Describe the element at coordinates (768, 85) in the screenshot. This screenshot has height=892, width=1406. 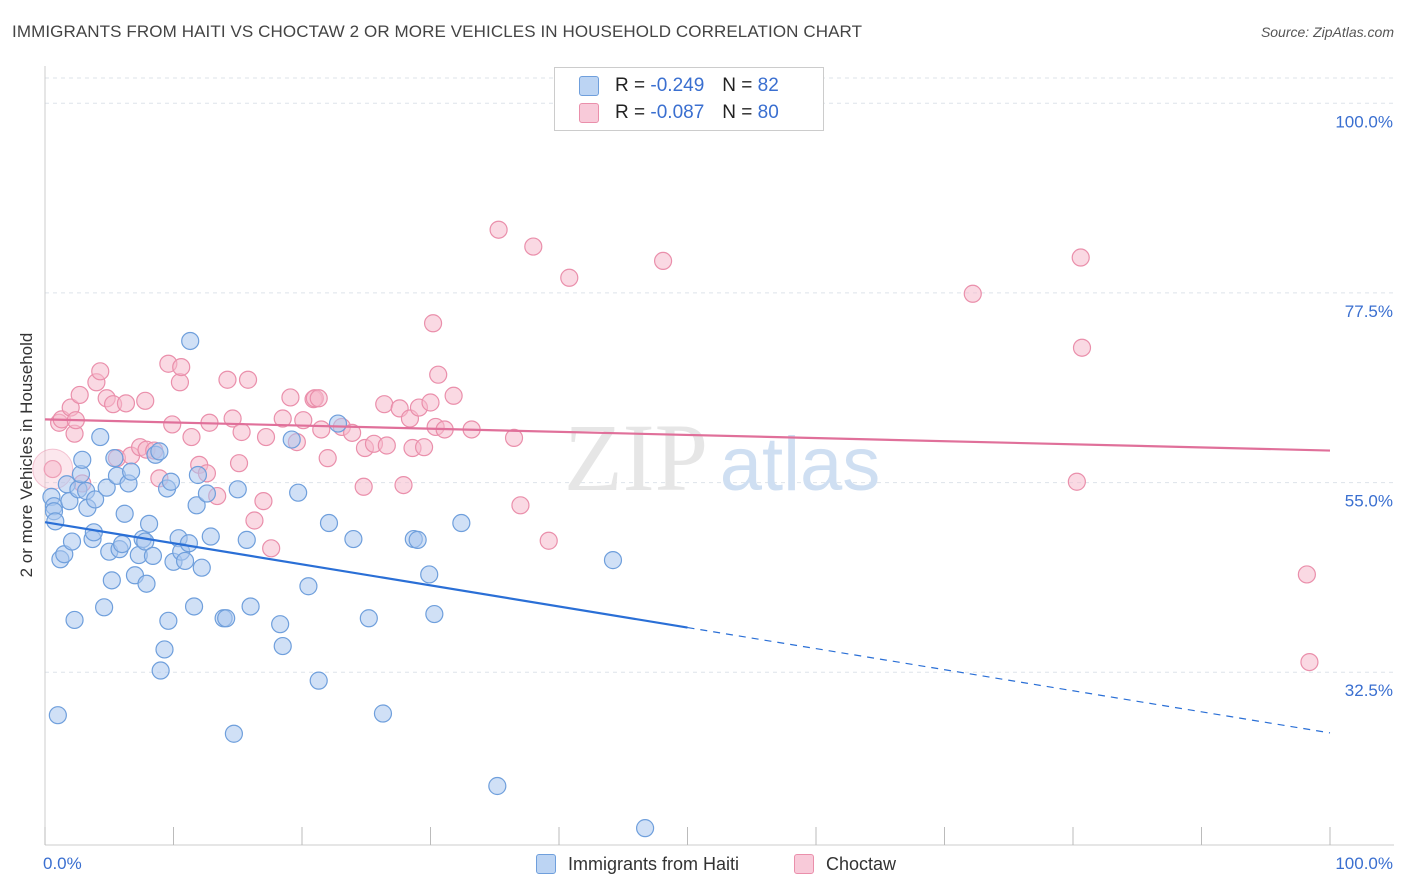
I see `n-value: 82` at that location.